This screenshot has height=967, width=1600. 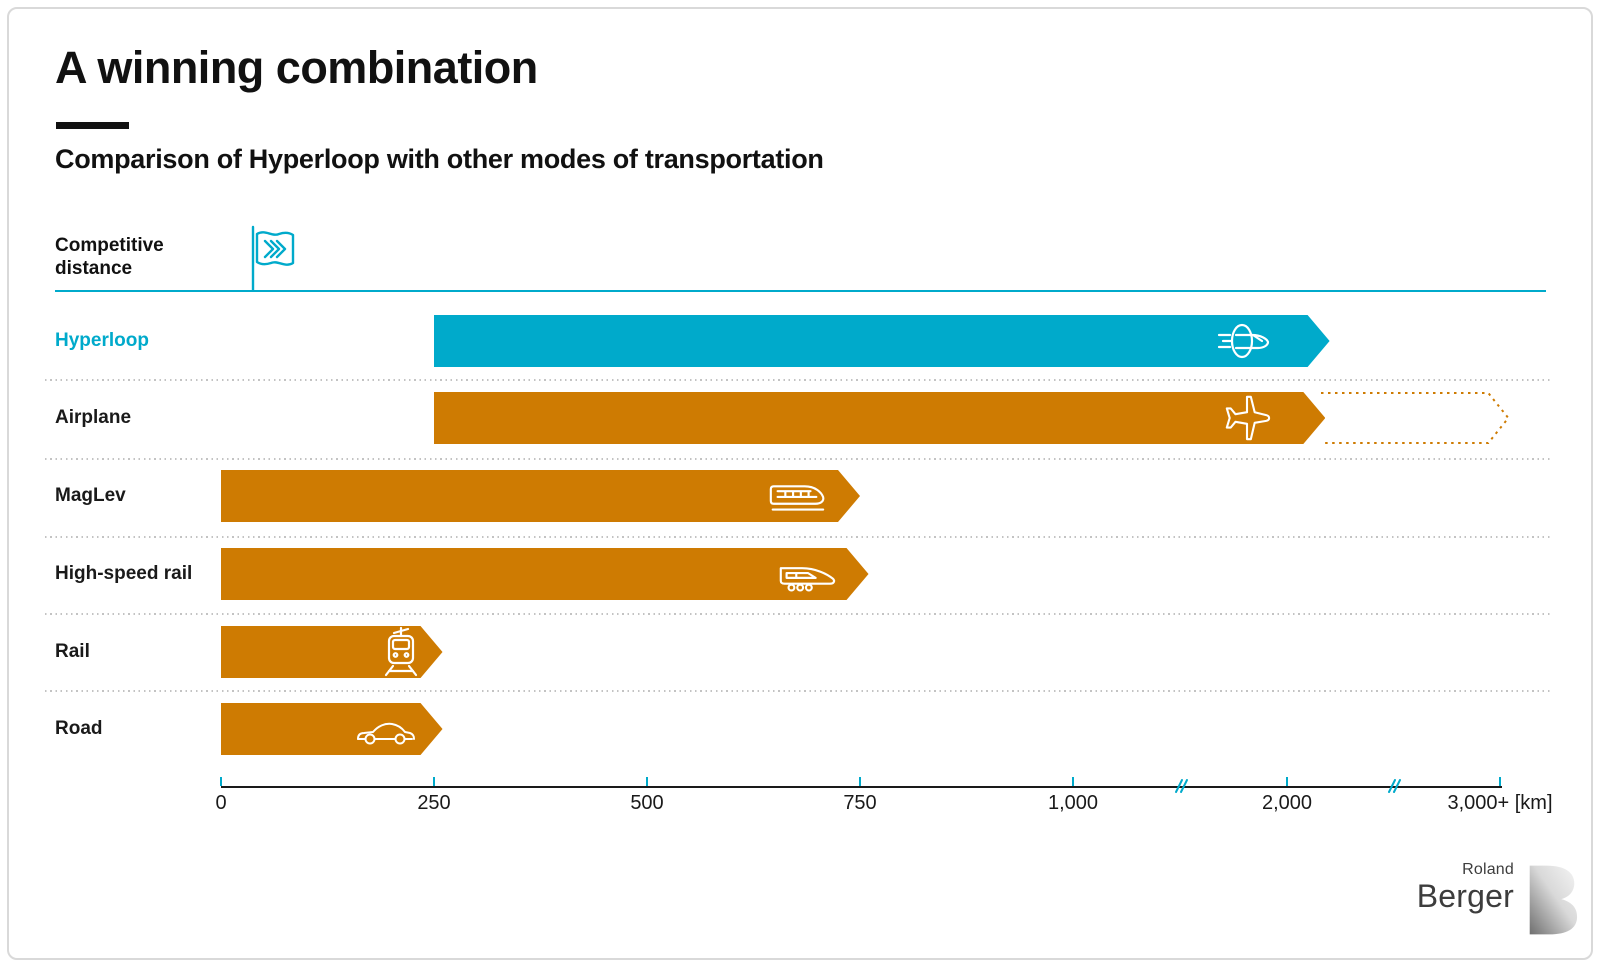 I want to click on roland-berger-logo: Roland Berger, so click(x=1448, y=901).